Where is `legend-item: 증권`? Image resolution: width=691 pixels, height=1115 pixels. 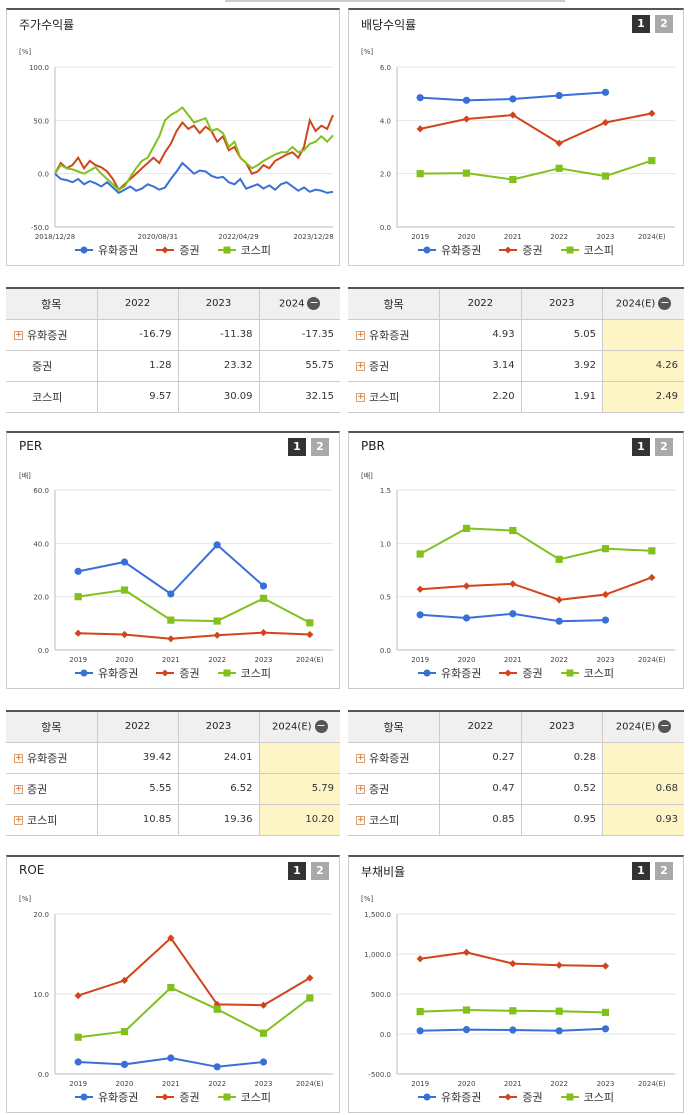 legend-item: 증권 is located at coordinates (521, 1097).